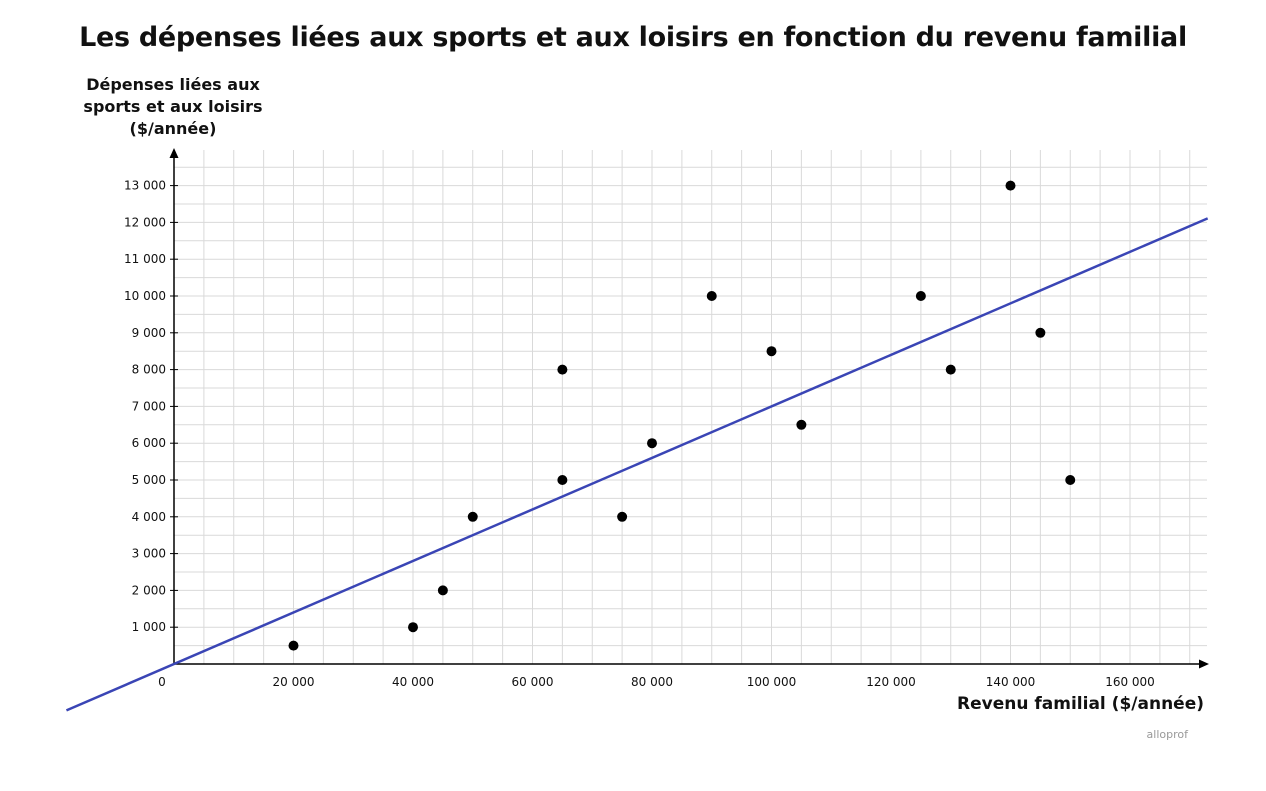 The image size is (1266, 791). What do you see at coordinates (652, 682) in the screenshot?
I see `x-tick-label: 80 000` at bounding box center [652, 682].